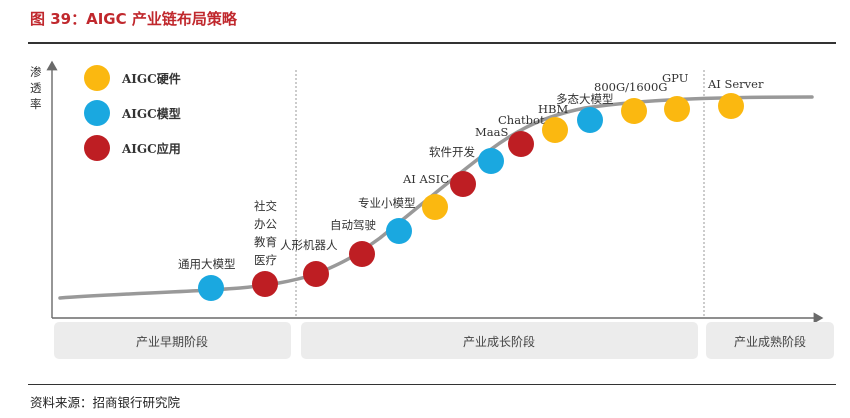 This screenshot has height=418, width=850. I want to click on node-label-line: 教育, so click(265, 242).